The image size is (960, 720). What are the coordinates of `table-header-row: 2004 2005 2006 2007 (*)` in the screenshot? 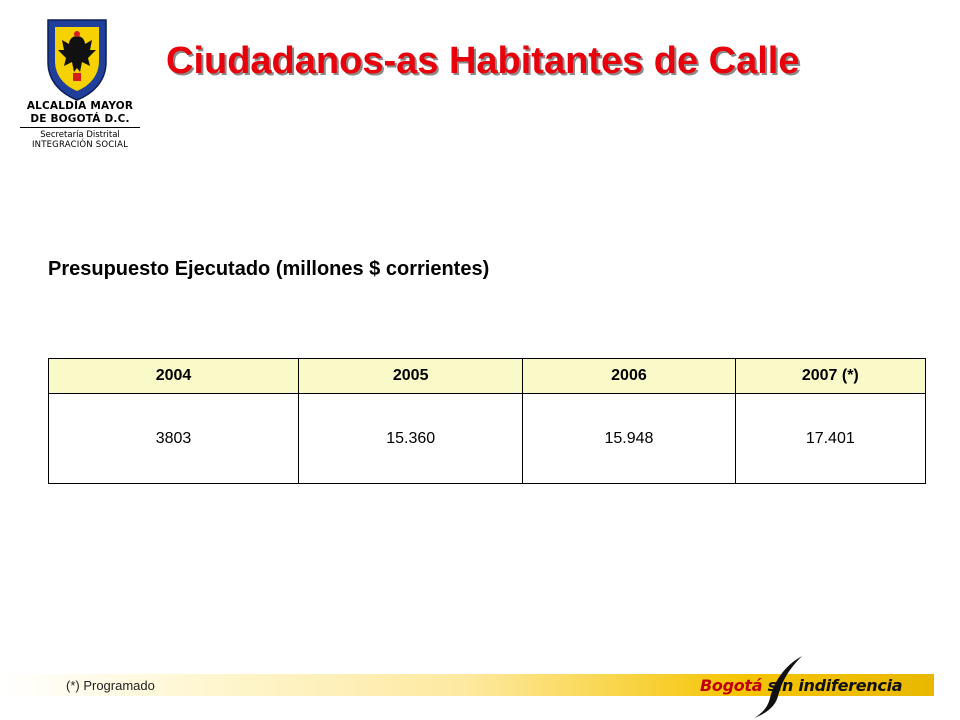 It's located at (487, 376).